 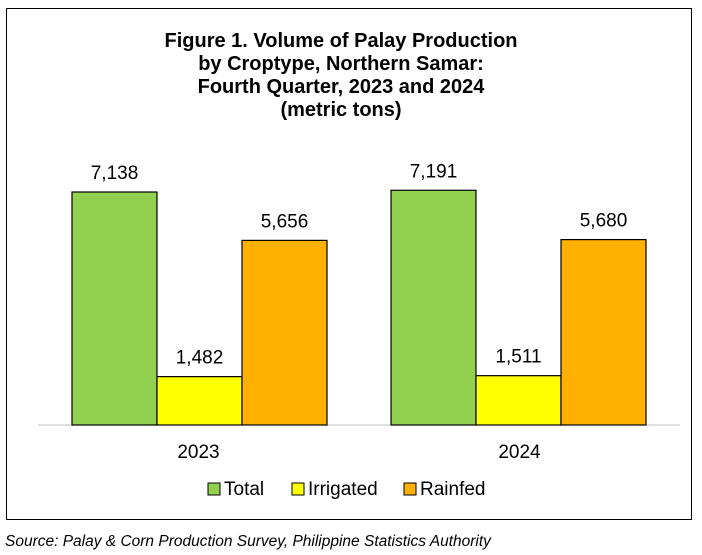 What do you see at coordinates (518, 400) in the screenshot?
I see `bar-irrigated-2024` at bounding box center [518, 400].